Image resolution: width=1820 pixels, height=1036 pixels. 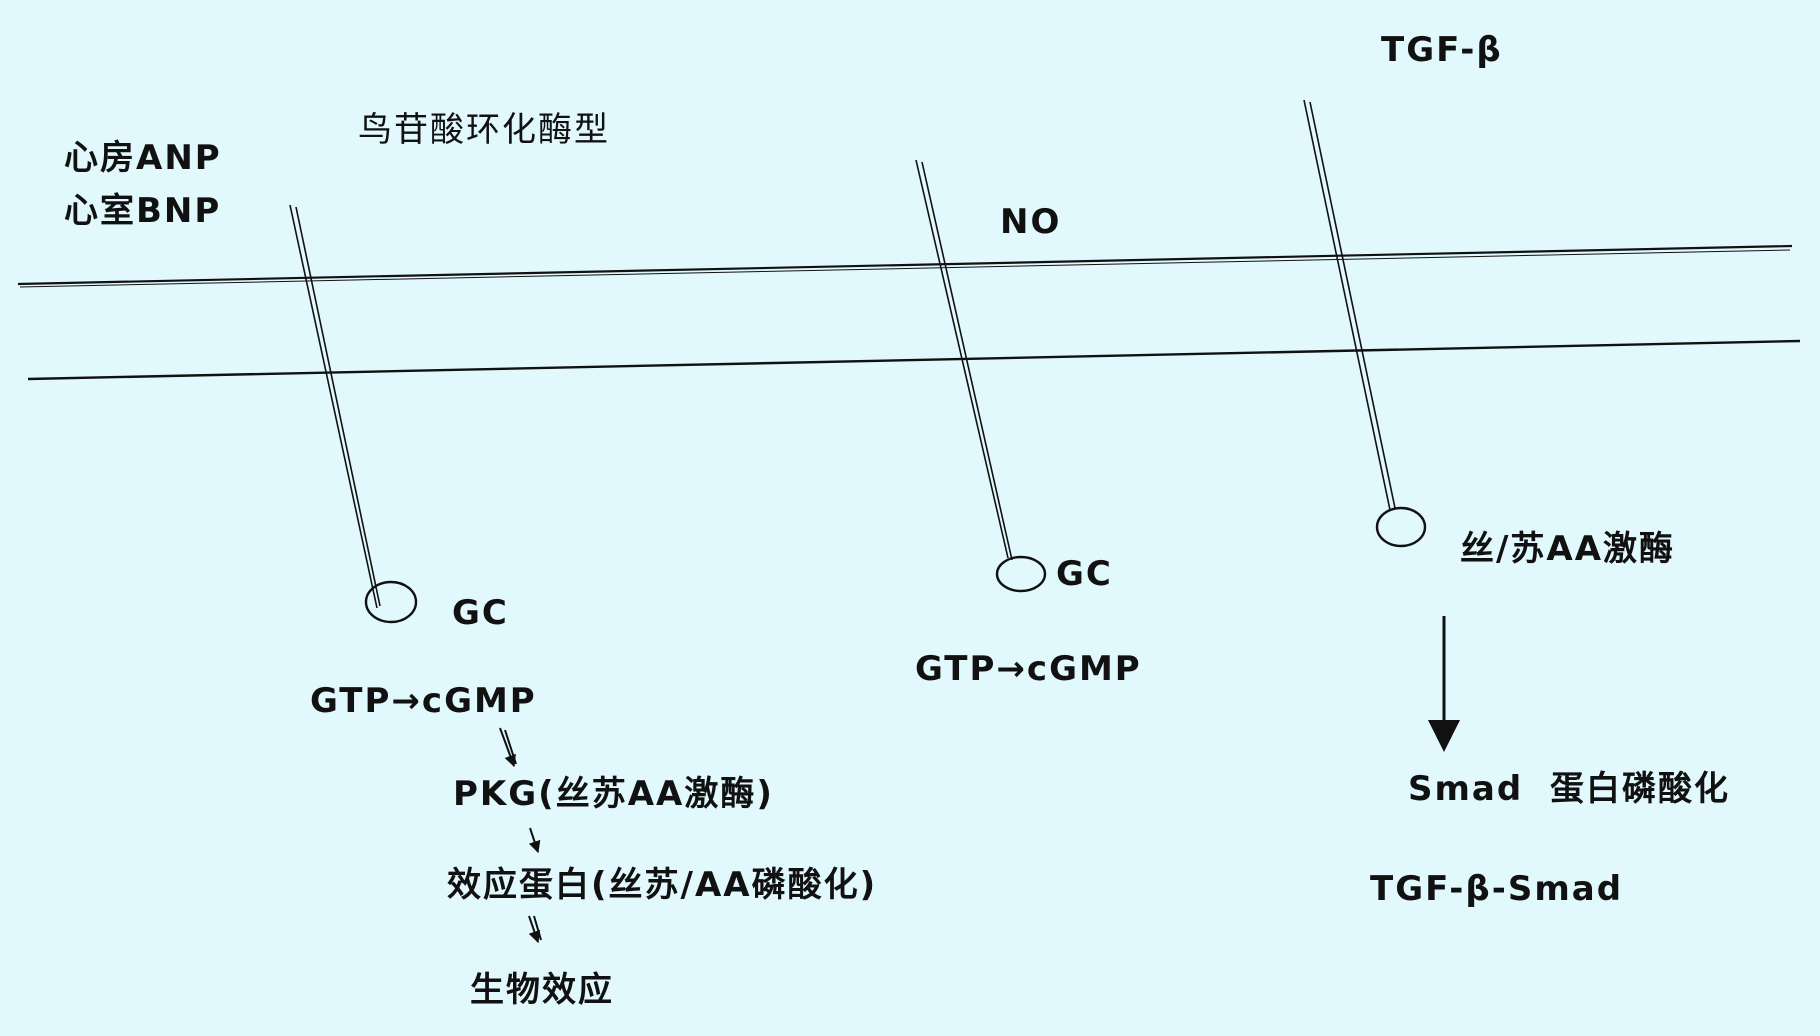 I want to click on receptor-left-stalk, so click(x=333, y=406).